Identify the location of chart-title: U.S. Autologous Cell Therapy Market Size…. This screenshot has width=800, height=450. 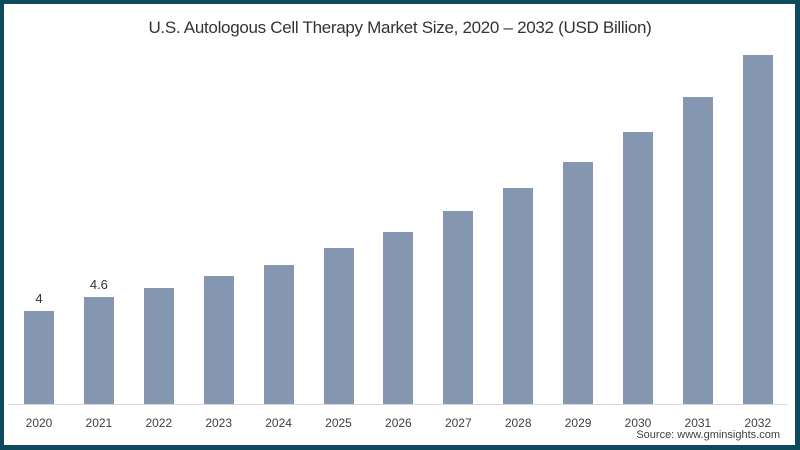
(400, 27).